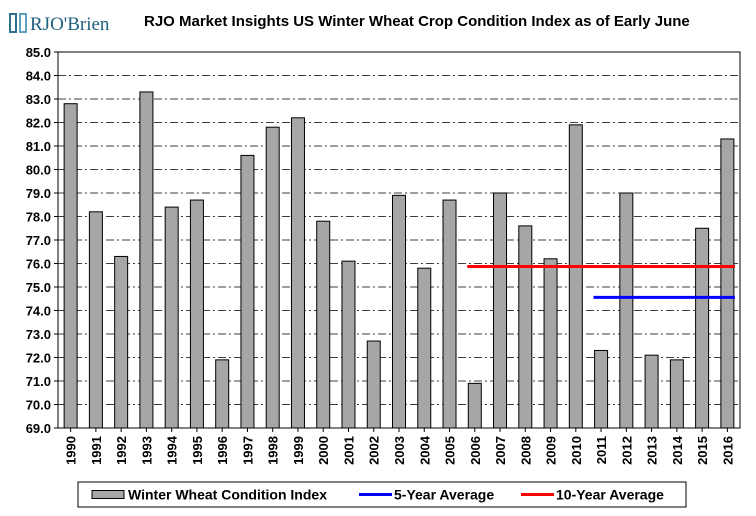 The image size is (756, 516). Describe the element at coordinates (626, 450) in the screenshot. I see `x-tick-label: 2012` at that location.